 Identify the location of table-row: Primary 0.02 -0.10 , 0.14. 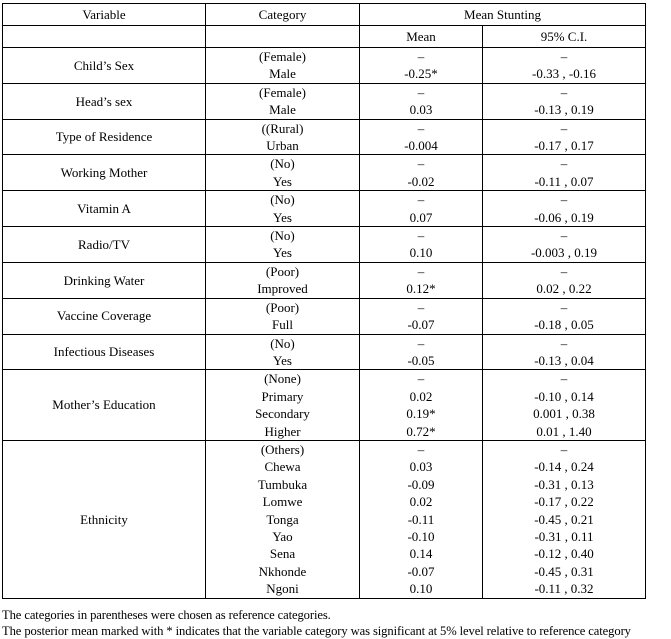
(325, 396).